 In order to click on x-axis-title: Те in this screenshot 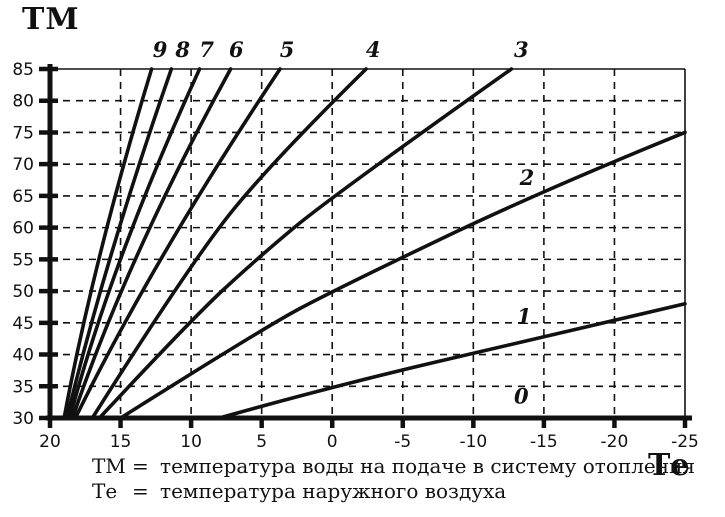, I will do `click(669, 465)`.